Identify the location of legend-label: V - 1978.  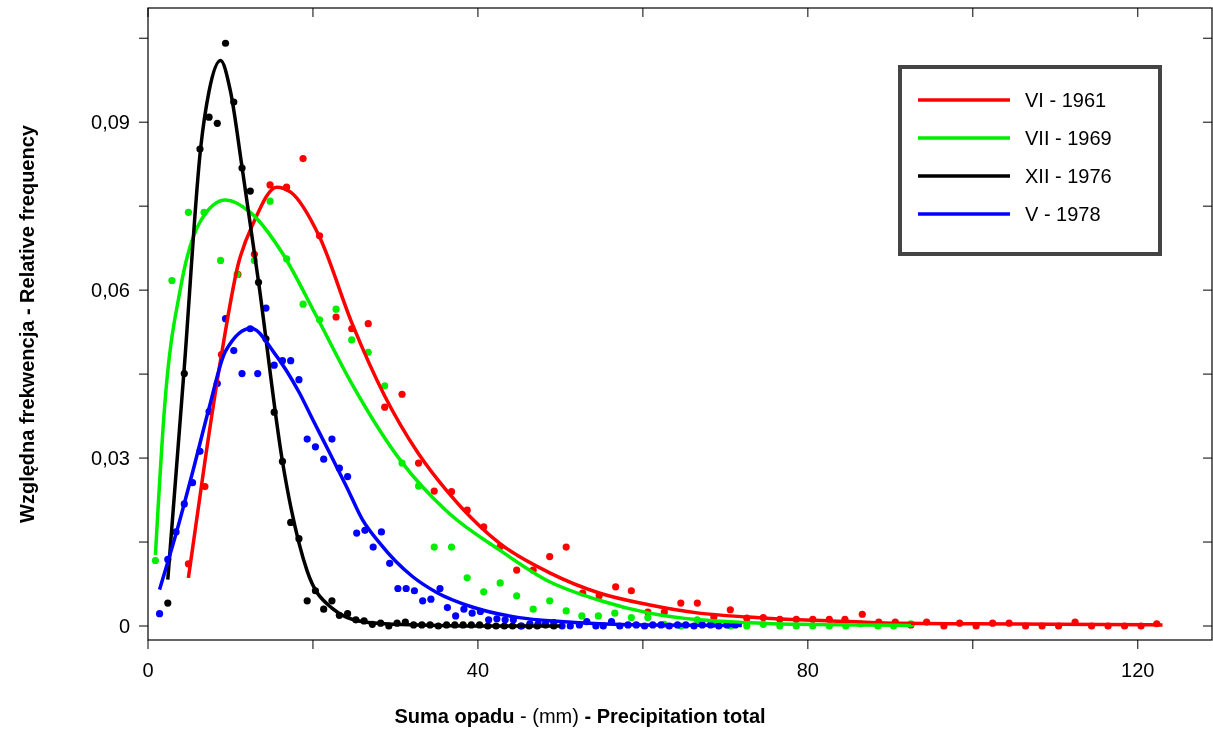
(1063, 214).